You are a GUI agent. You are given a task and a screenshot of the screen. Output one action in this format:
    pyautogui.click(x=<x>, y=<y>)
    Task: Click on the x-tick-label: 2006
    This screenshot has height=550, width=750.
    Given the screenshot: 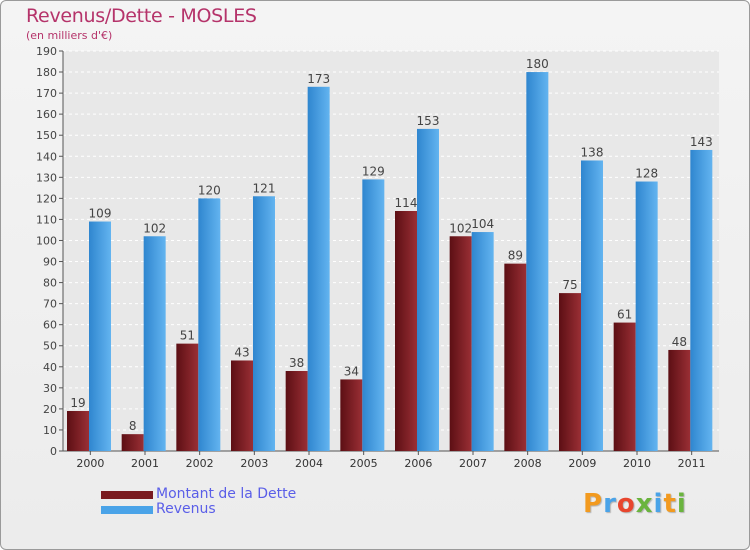 What is the action you would take?
    pyautogui.click(x=418, y=463)
    